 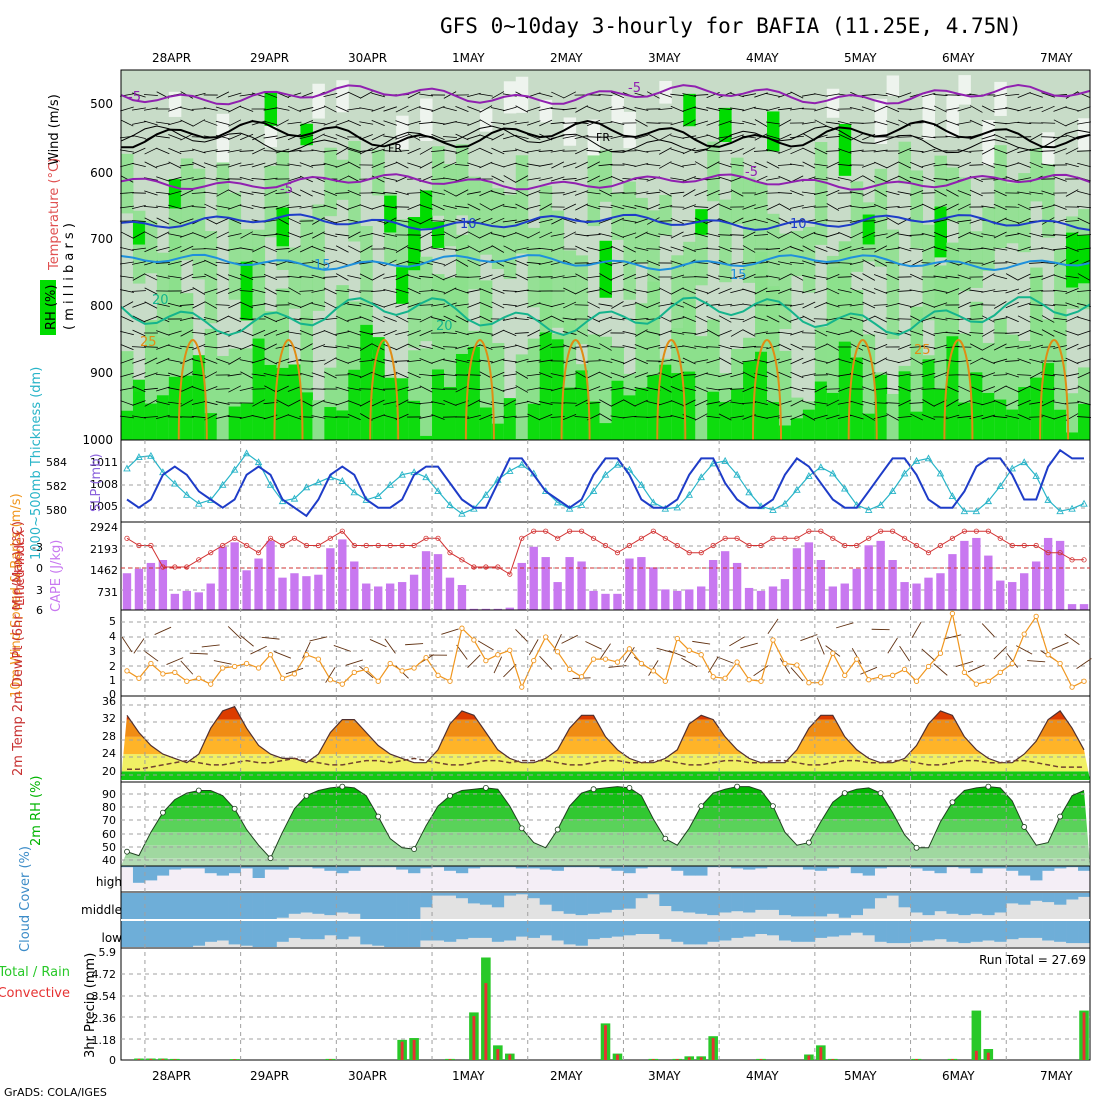 I want to click on rh2-area, so click(x=605, y=826).